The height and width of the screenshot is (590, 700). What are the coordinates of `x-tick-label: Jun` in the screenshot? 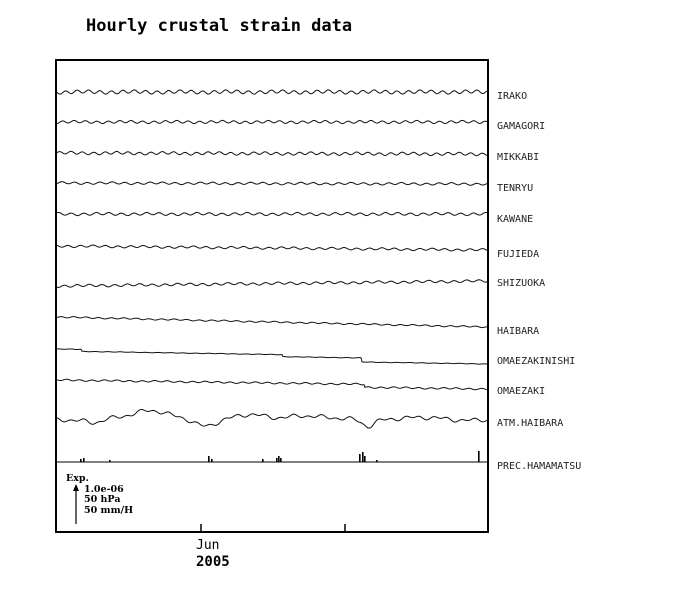 It's located at (207, 545).